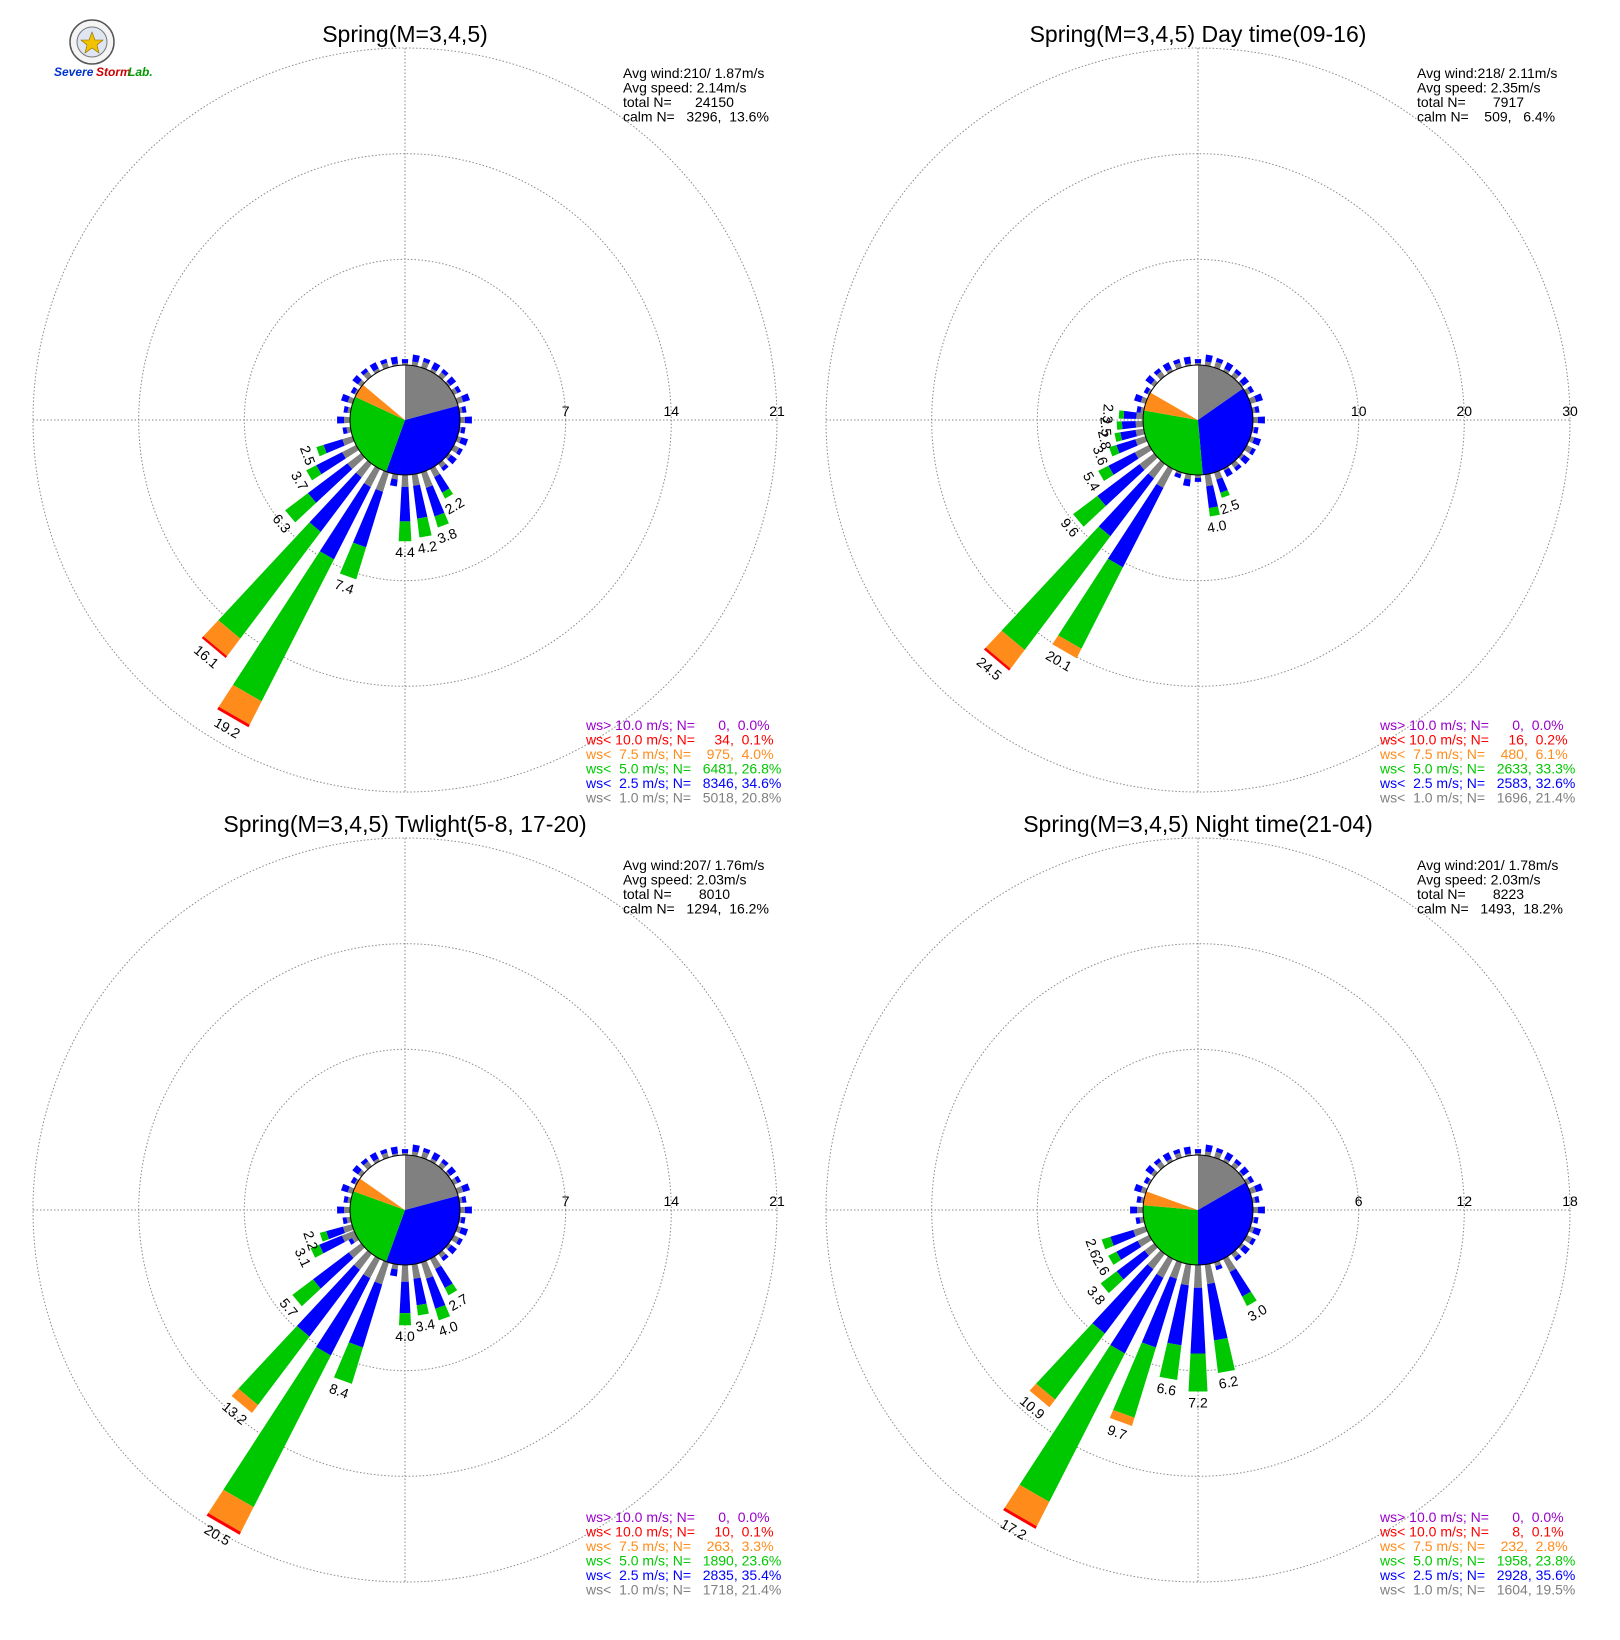 The width and height of the screenshot is (1620, 1640). What do you see at coordinates (672, 1201) in the screenshot?
I see `ring-label: 14` at bounding box center [672, 1201].